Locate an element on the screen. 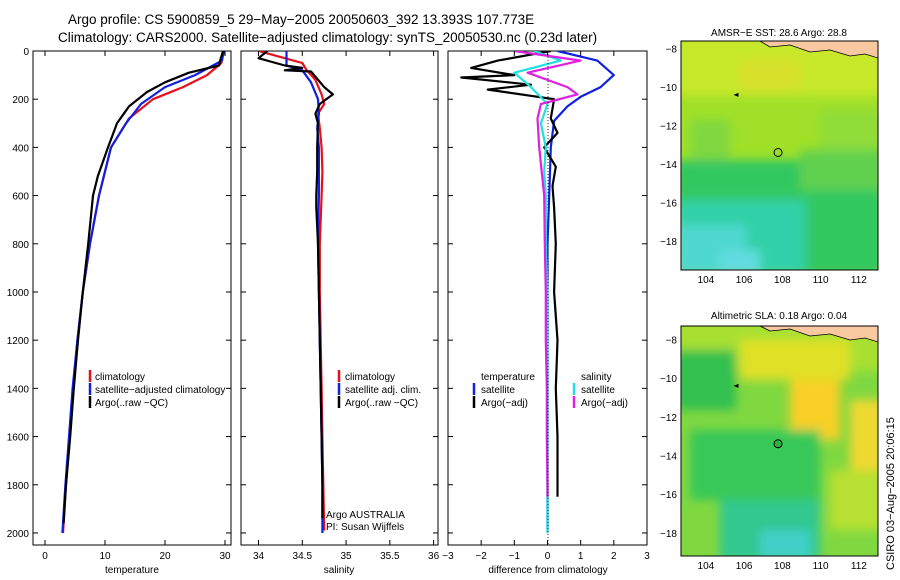 Image resolution: width=900 pixels, height=580 pixels. pi-name-label: PI: Susan Wijffels is located at coordinates (365, 527).